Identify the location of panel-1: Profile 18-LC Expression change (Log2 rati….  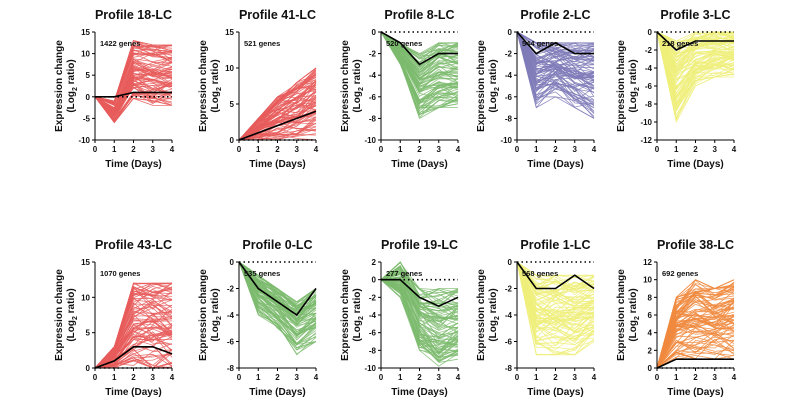
(114, 89).